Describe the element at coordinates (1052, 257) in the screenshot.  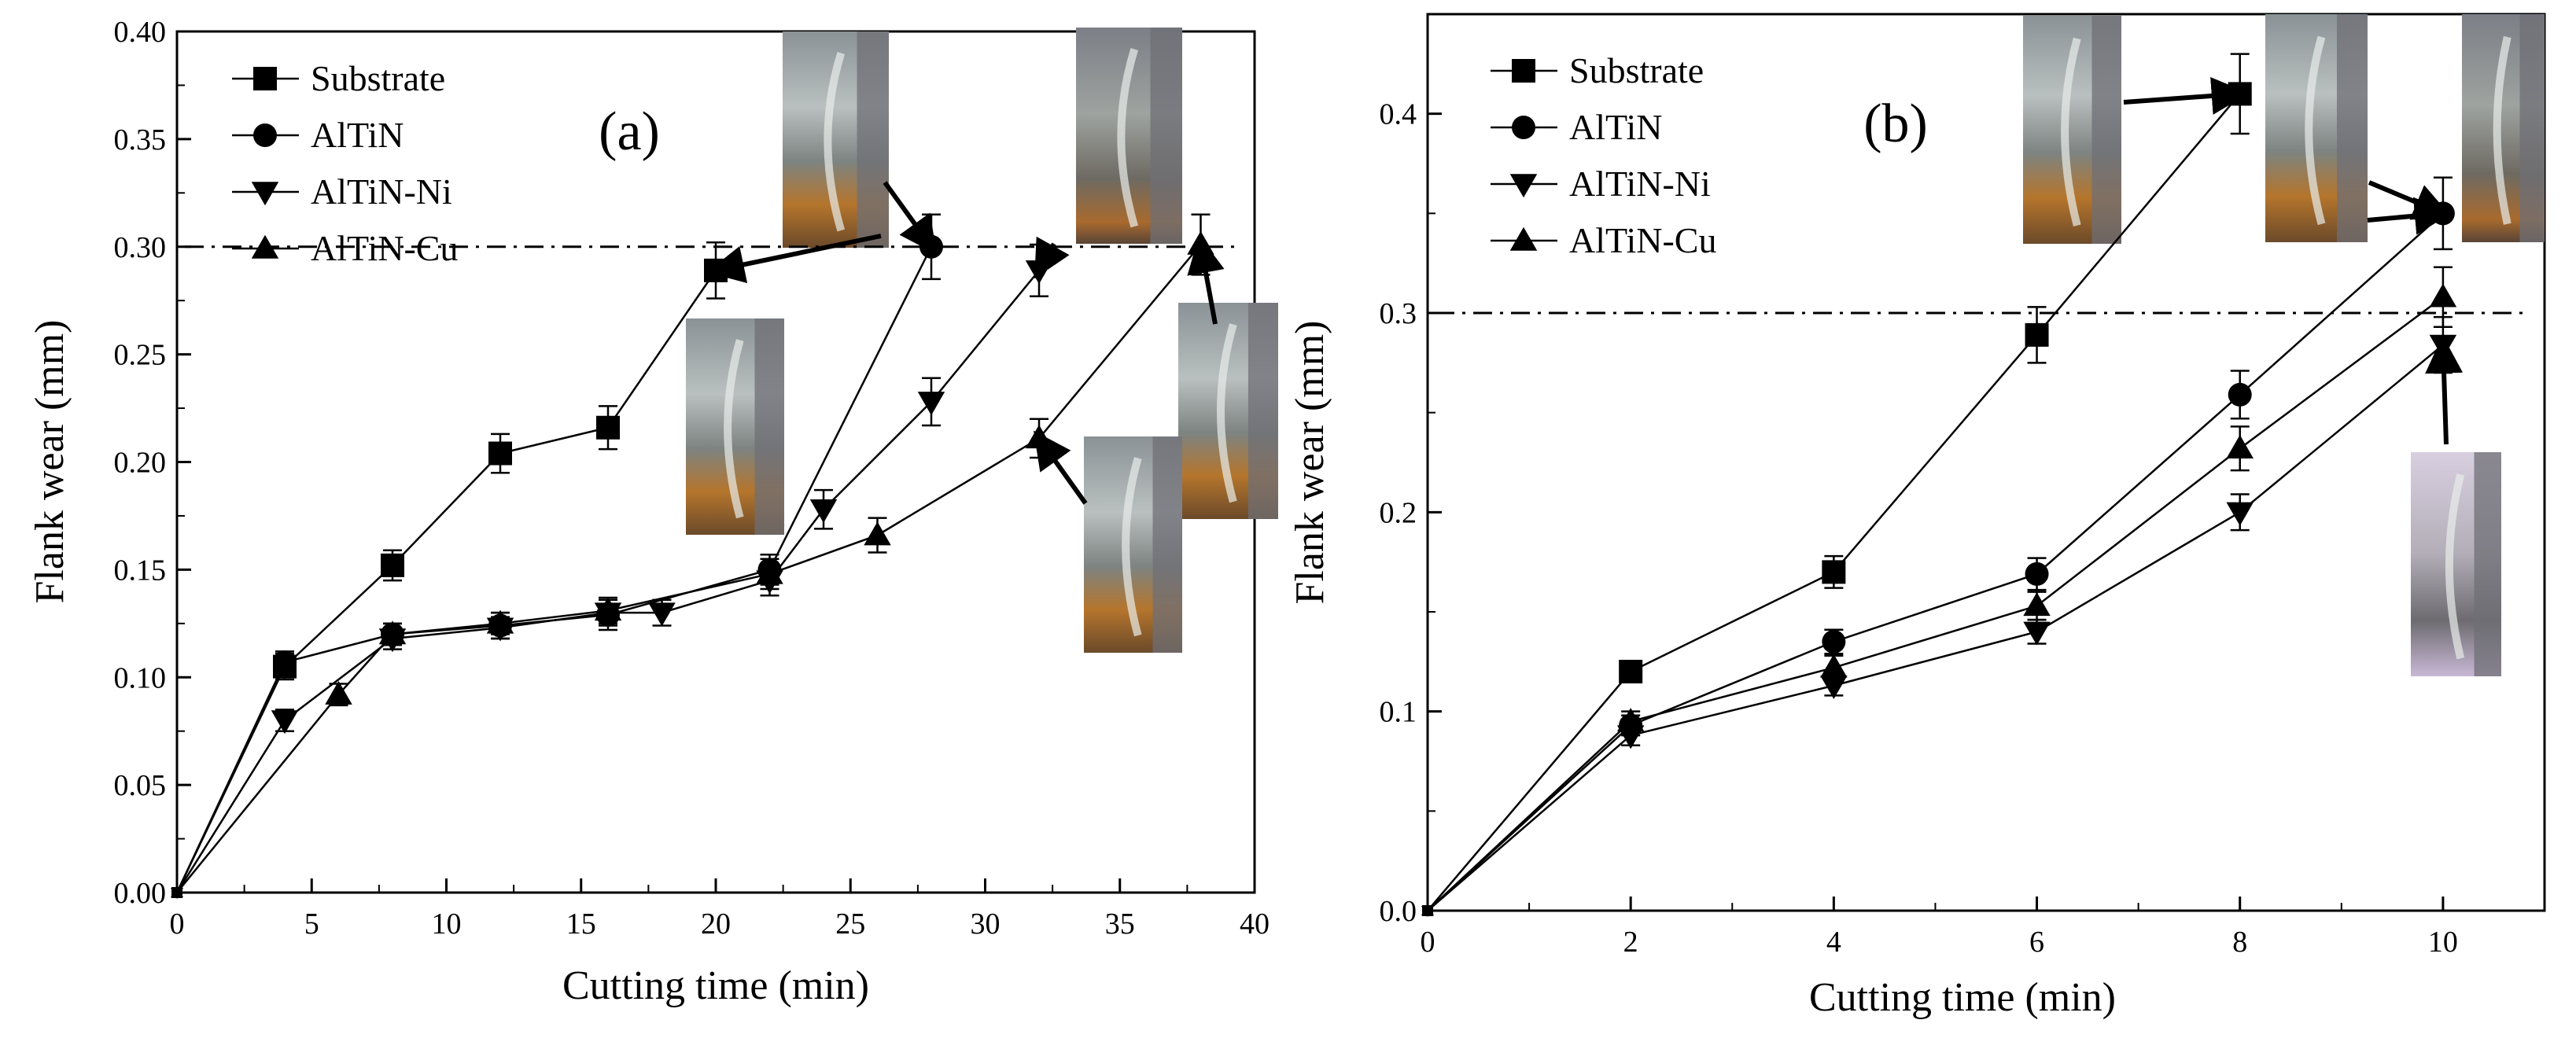
I see `panel-a-altin-ni-tool-photo-arrow` at that location.